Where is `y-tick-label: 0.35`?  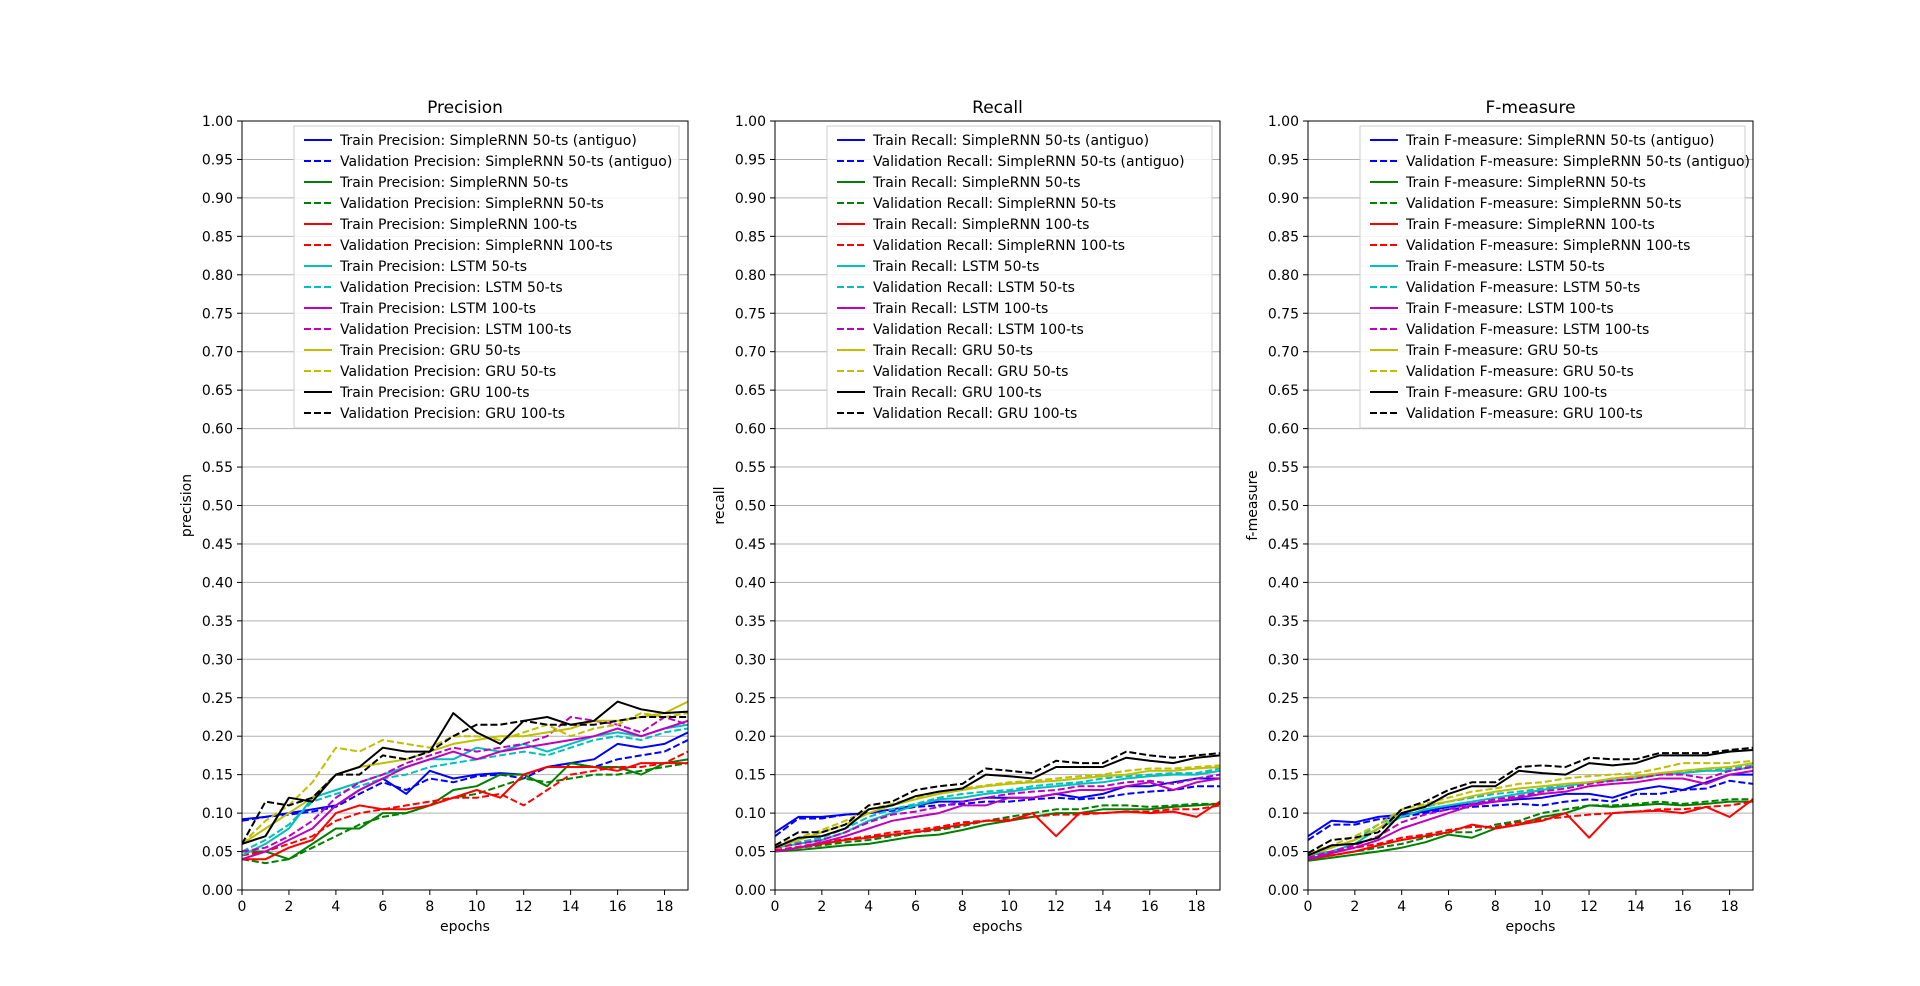
y-tick-label: 0.35 is located at coordinates (217, 622).